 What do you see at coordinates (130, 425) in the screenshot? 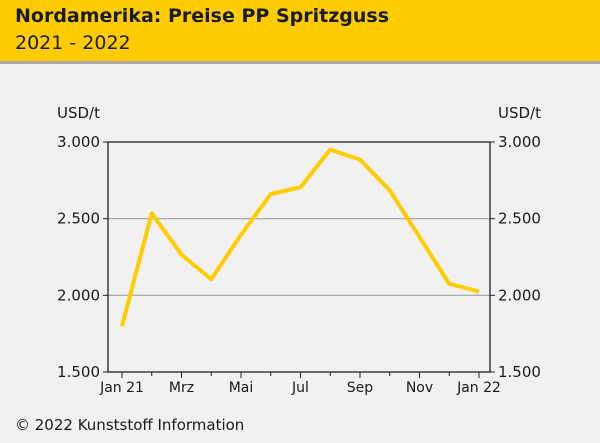
I see `copyright: © 2022 Kunststoff Information` at bounding box center [130, 425].